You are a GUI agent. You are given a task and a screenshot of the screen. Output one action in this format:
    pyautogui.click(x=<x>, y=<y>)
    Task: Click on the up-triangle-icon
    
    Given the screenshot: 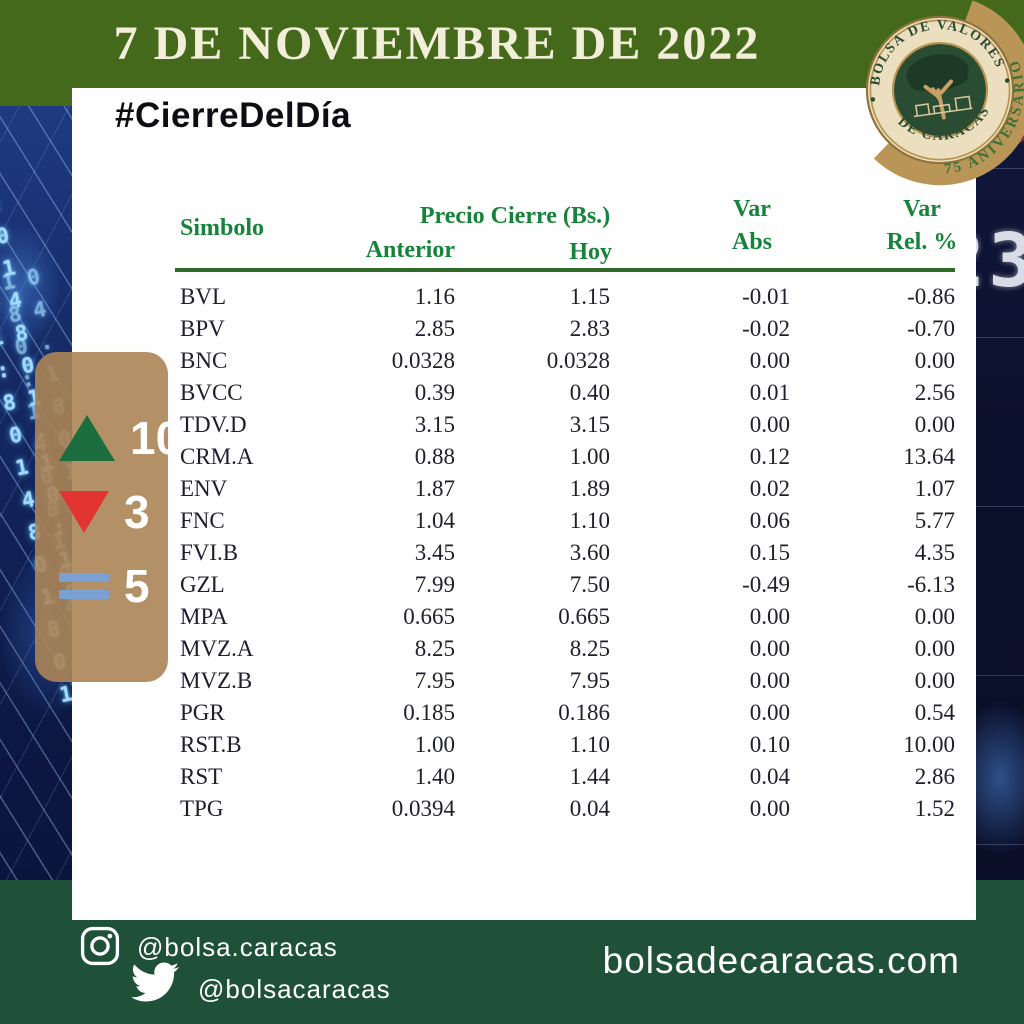 What is the action you would take?
    pyautogui.click(x=87, y=438)
    